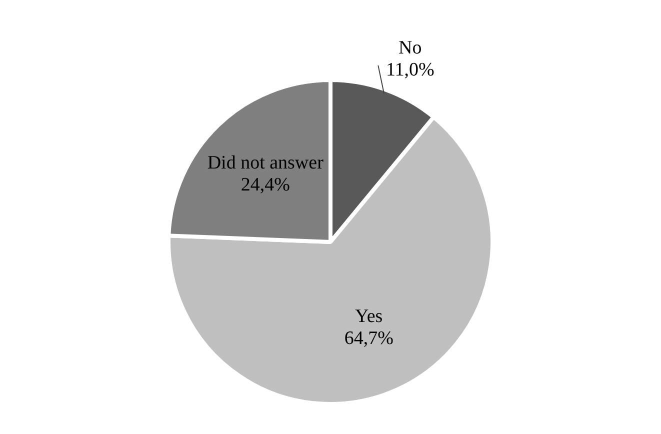  I want to click on data-label: 64,7%, so click(369, 338).